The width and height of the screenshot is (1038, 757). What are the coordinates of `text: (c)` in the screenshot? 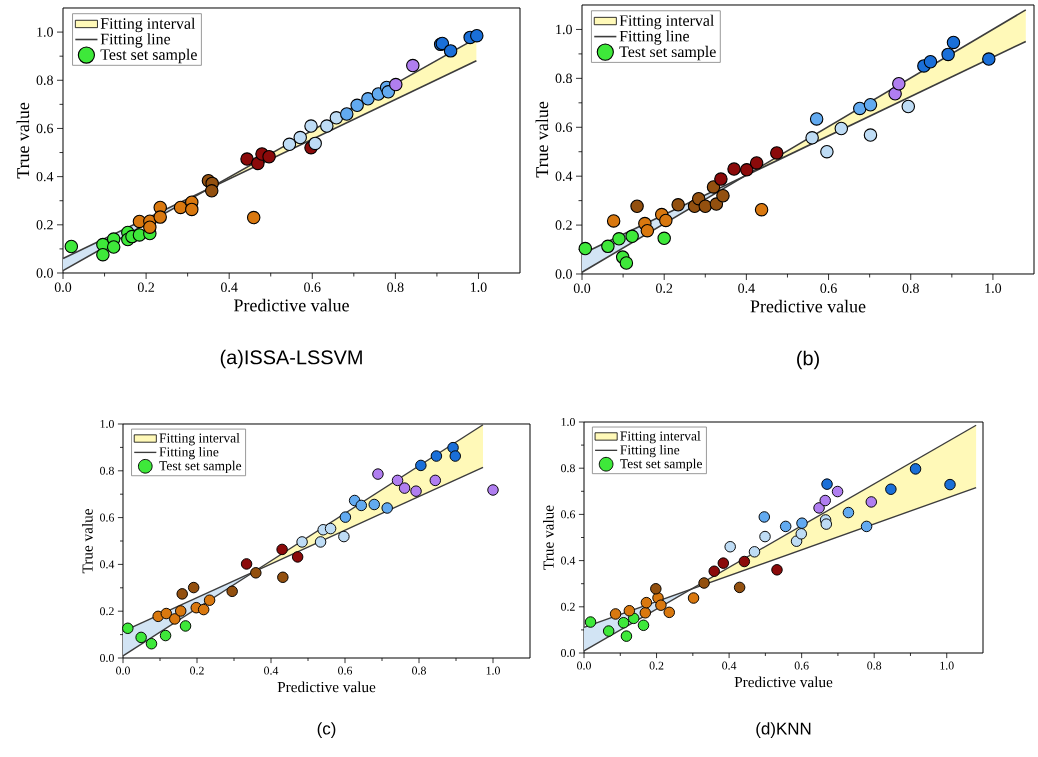 It's located at (326, 730).